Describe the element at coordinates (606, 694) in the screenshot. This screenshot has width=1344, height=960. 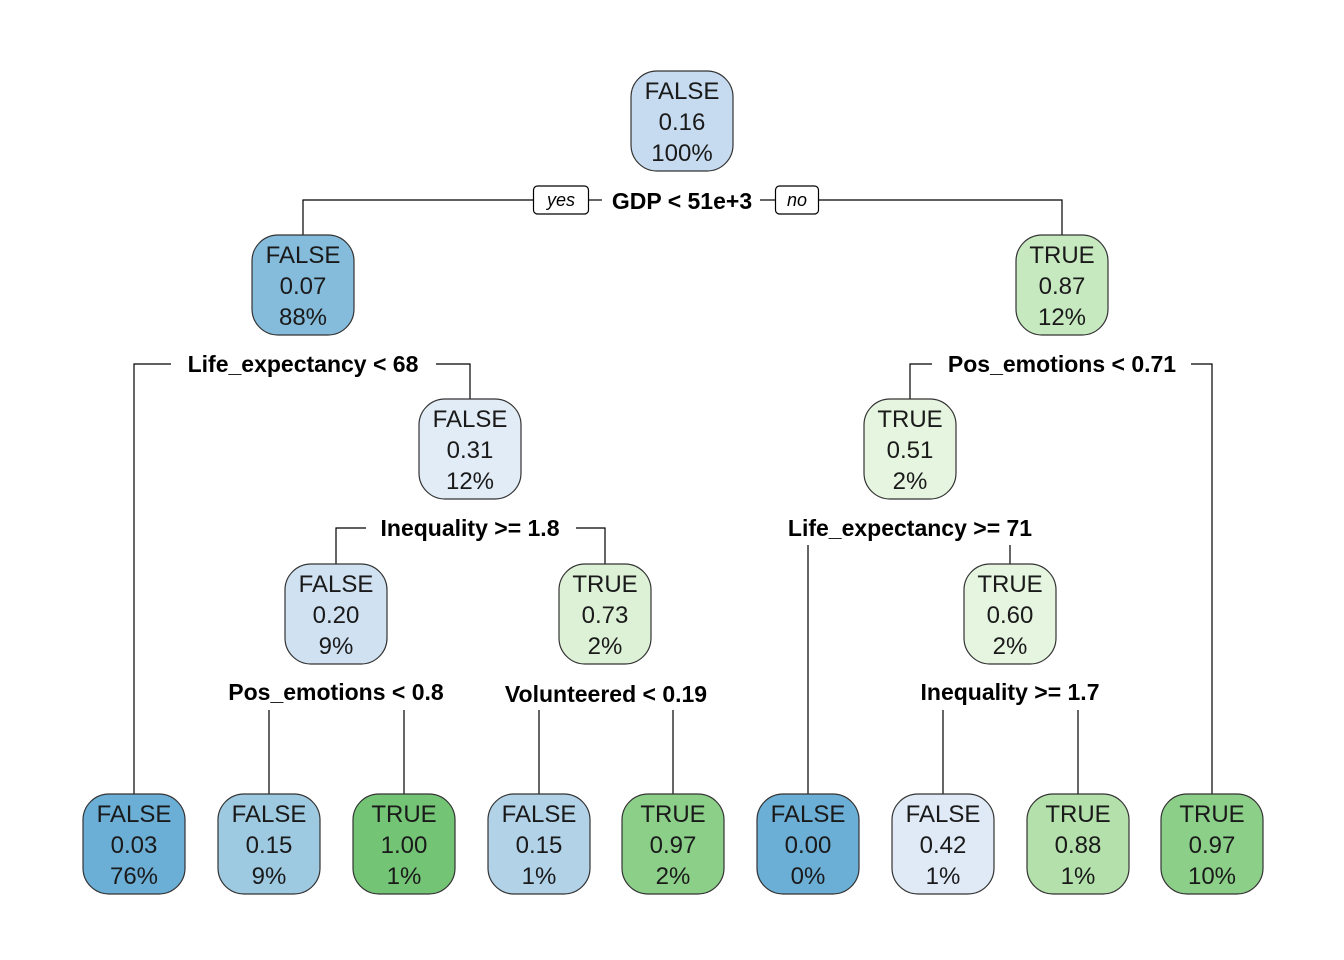
I see `split-condition: Volunteered < 0.19` at that location.